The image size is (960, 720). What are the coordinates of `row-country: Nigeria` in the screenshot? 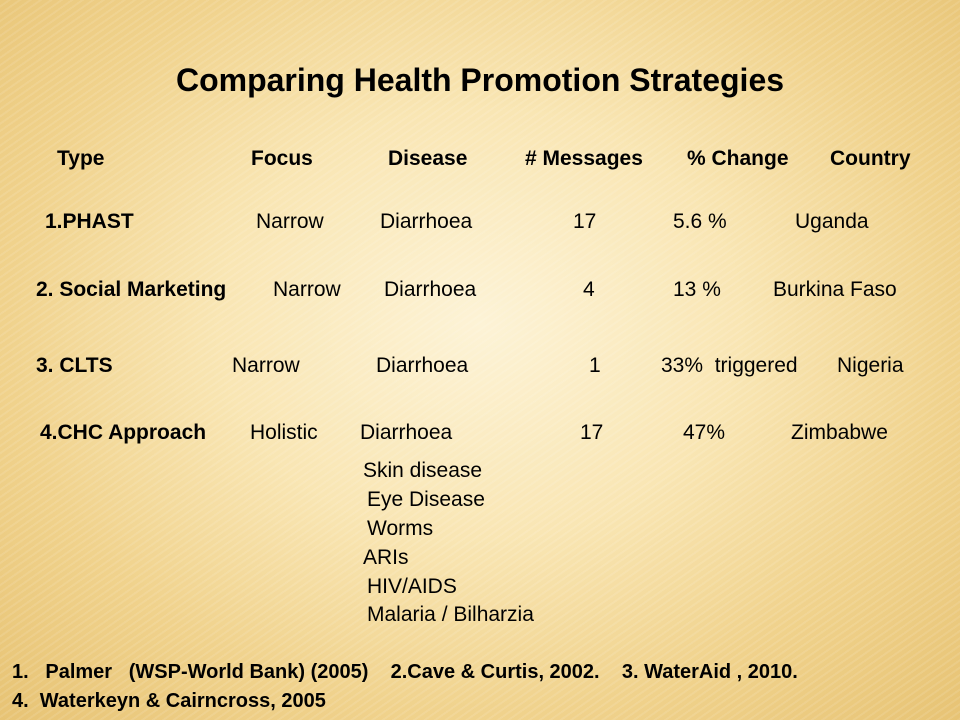 It's located at (870, 365).